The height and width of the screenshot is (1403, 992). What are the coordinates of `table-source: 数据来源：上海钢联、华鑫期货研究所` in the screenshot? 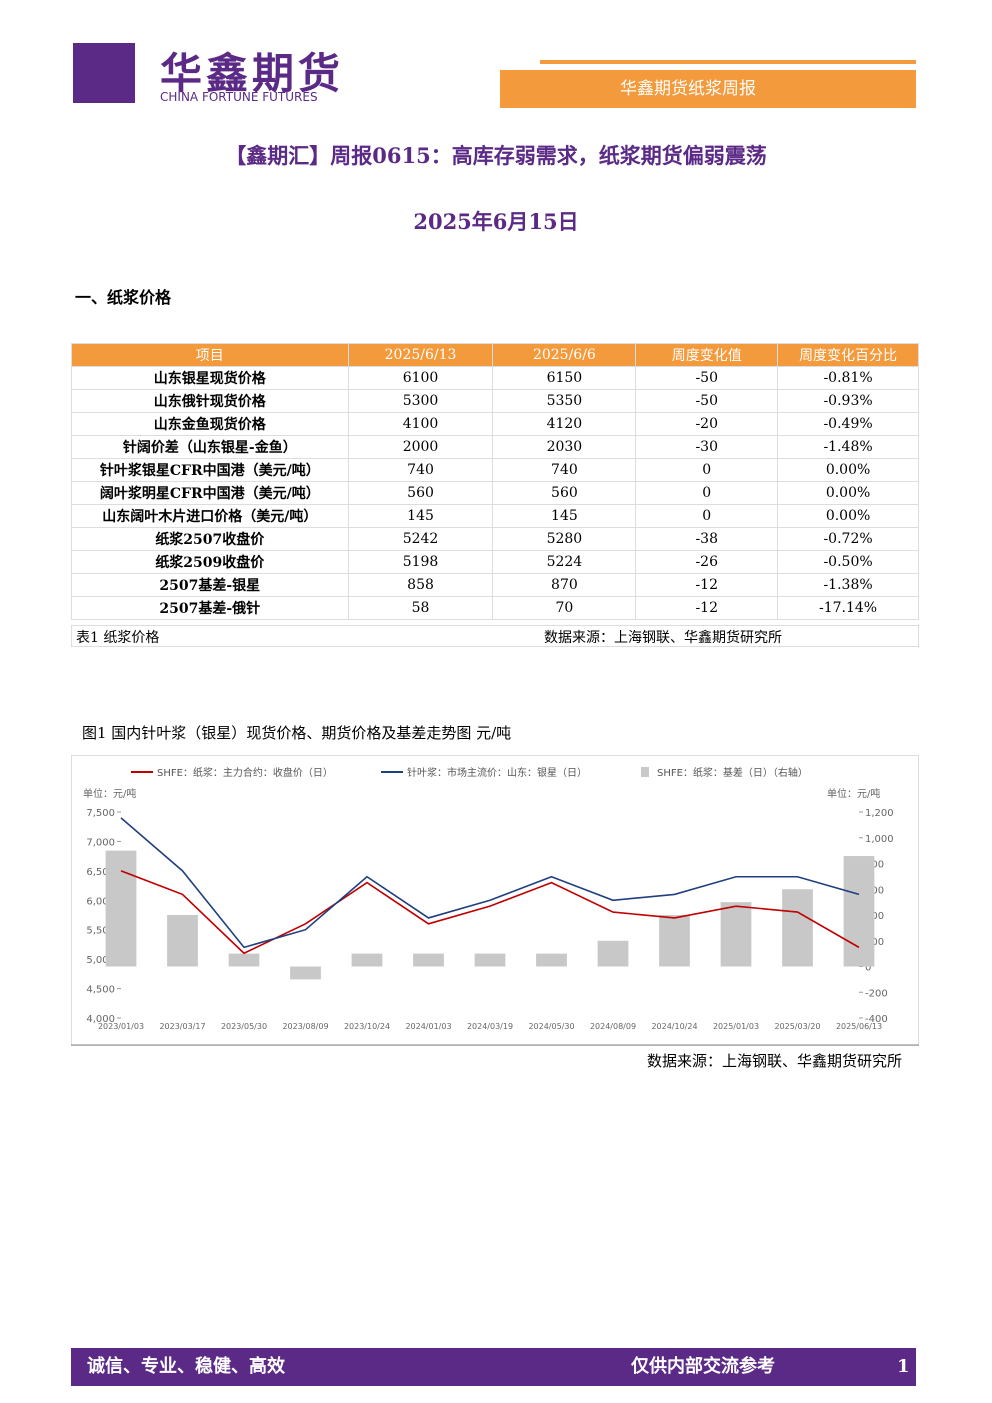 It's located at (663, 638).